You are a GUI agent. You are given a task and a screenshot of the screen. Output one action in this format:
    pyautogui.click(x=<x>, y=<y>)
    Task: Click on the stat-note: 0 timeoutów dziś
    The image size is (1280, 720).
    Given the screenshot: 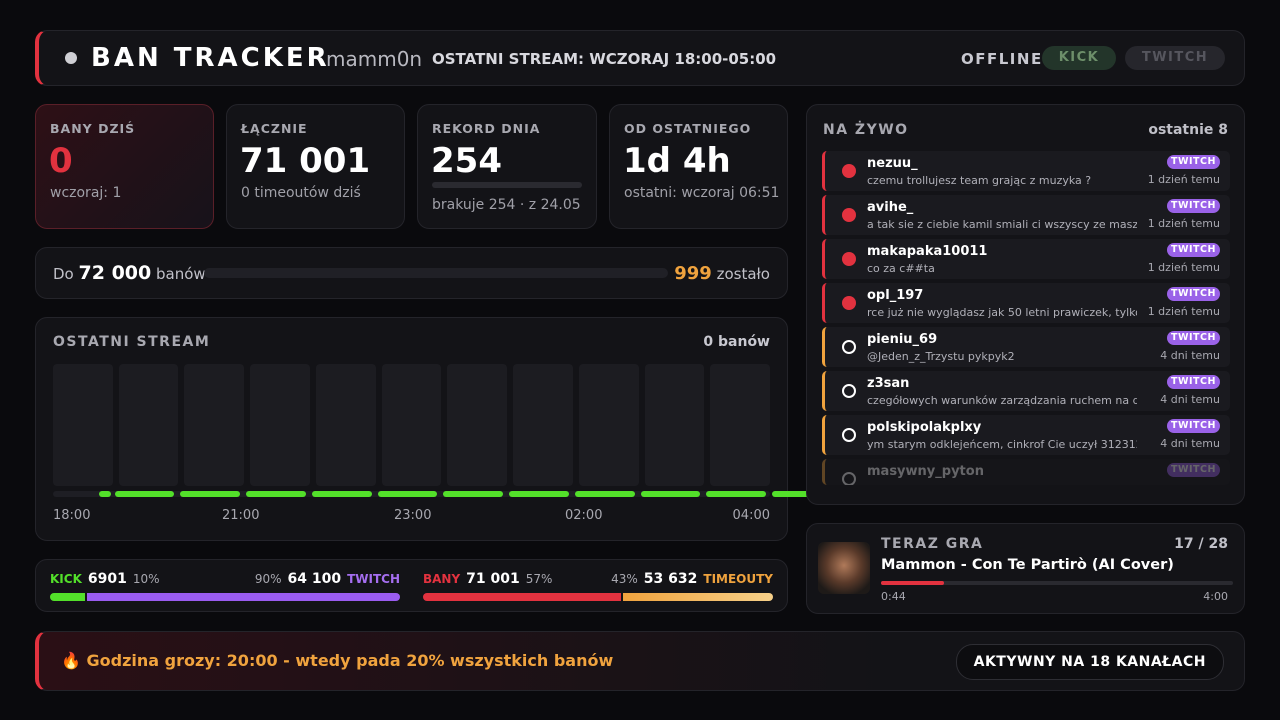 What is the action you would take?
    pyautogui.click(x=301, y=193)
    